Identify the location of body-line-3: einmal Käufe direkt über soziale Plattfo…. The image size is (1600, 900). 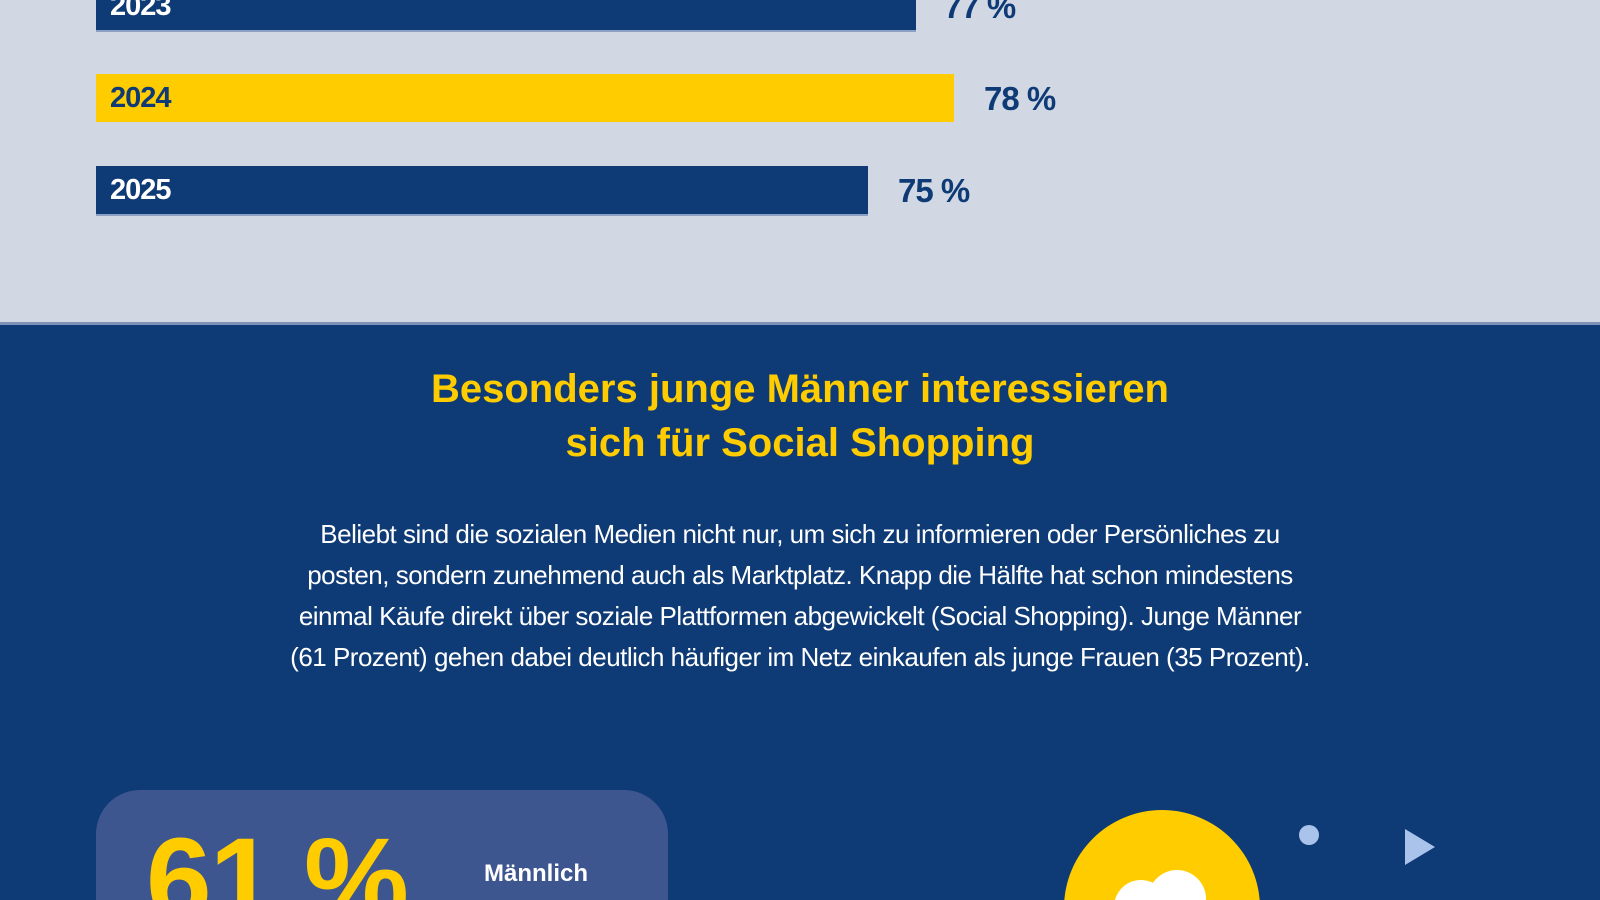
(800, 616).